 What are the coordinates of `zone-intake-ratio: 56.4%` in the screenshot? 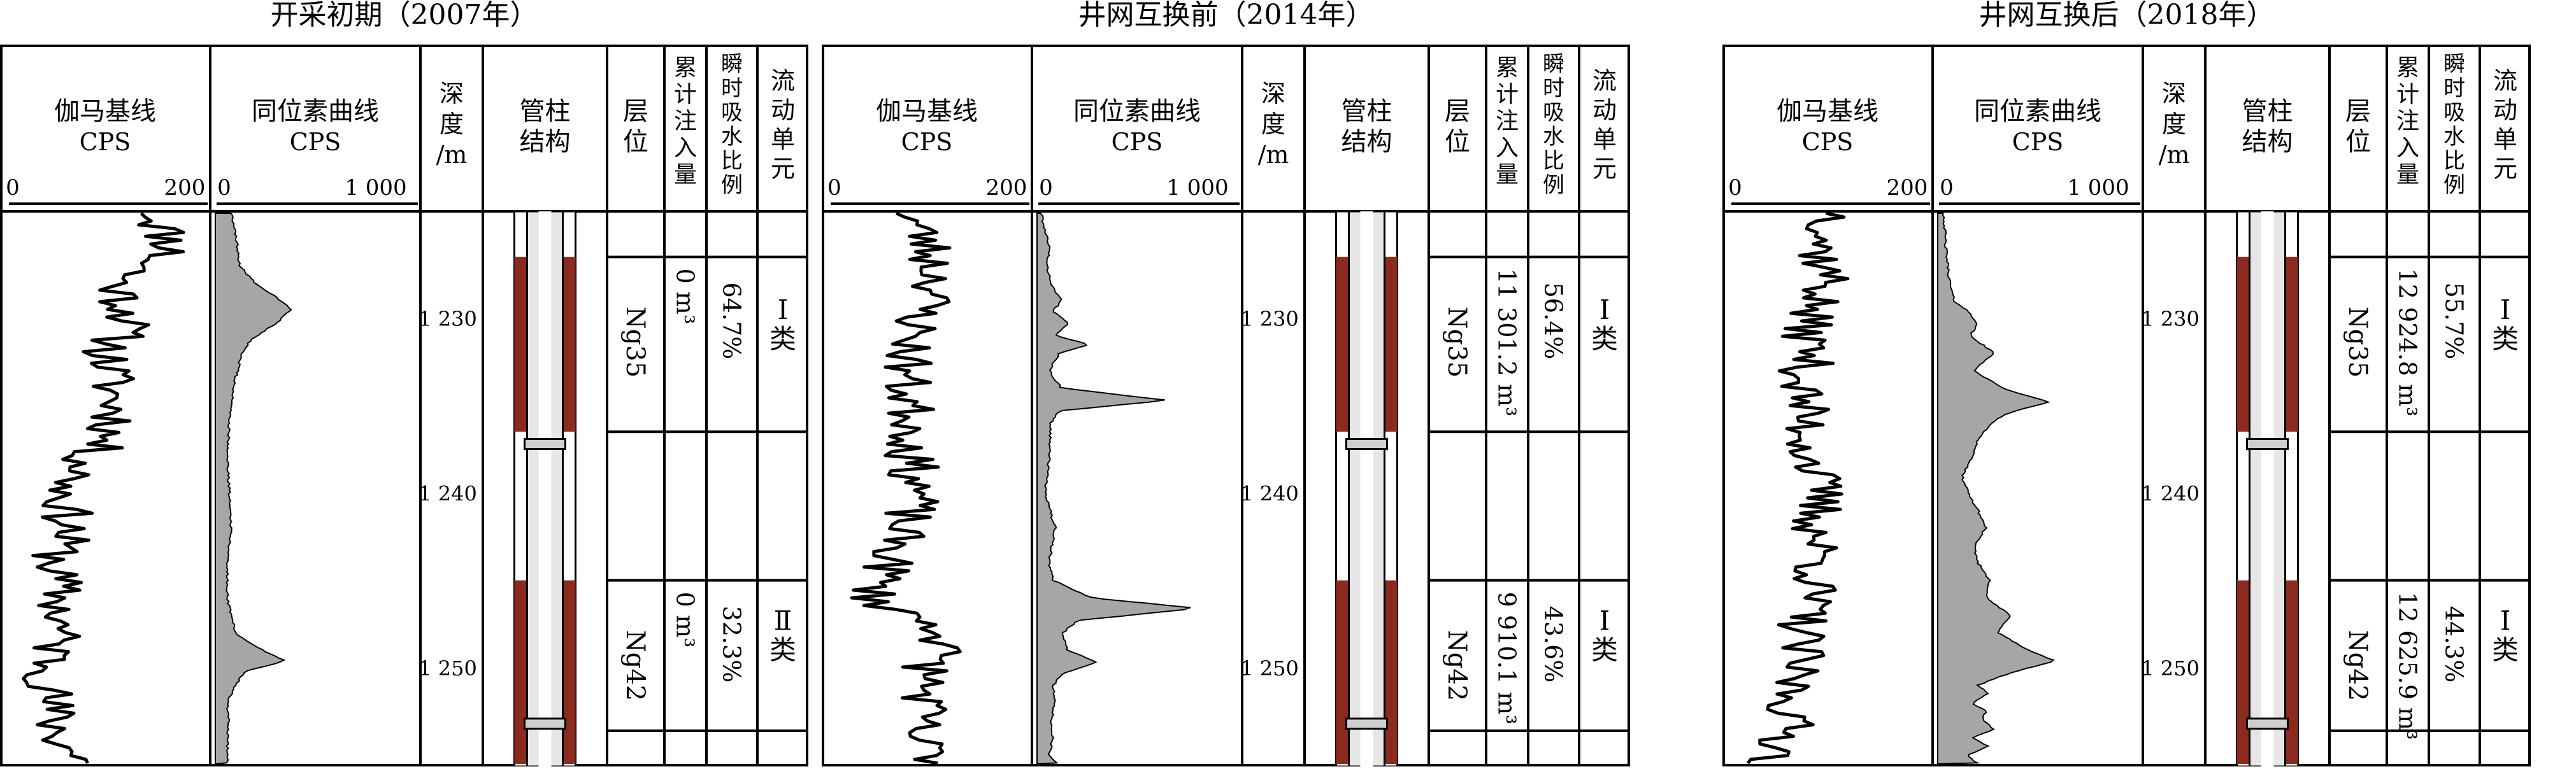 It's located at (1554, 321).